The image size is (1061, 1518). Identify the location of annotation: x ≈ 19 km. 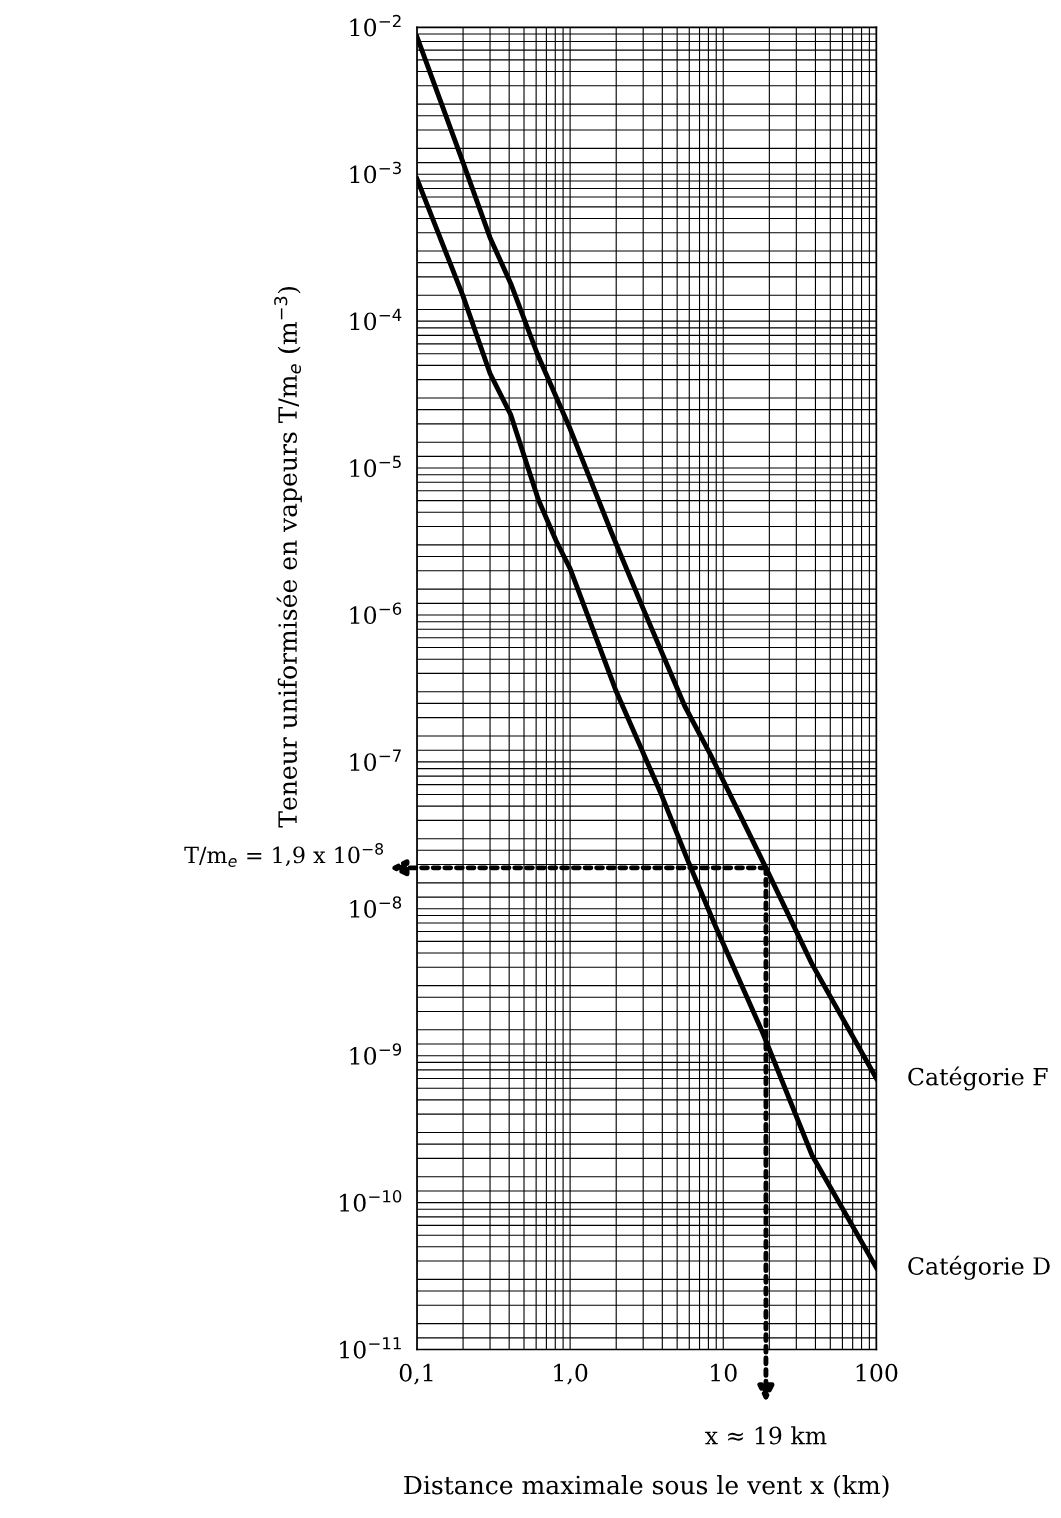
(766, 1435).